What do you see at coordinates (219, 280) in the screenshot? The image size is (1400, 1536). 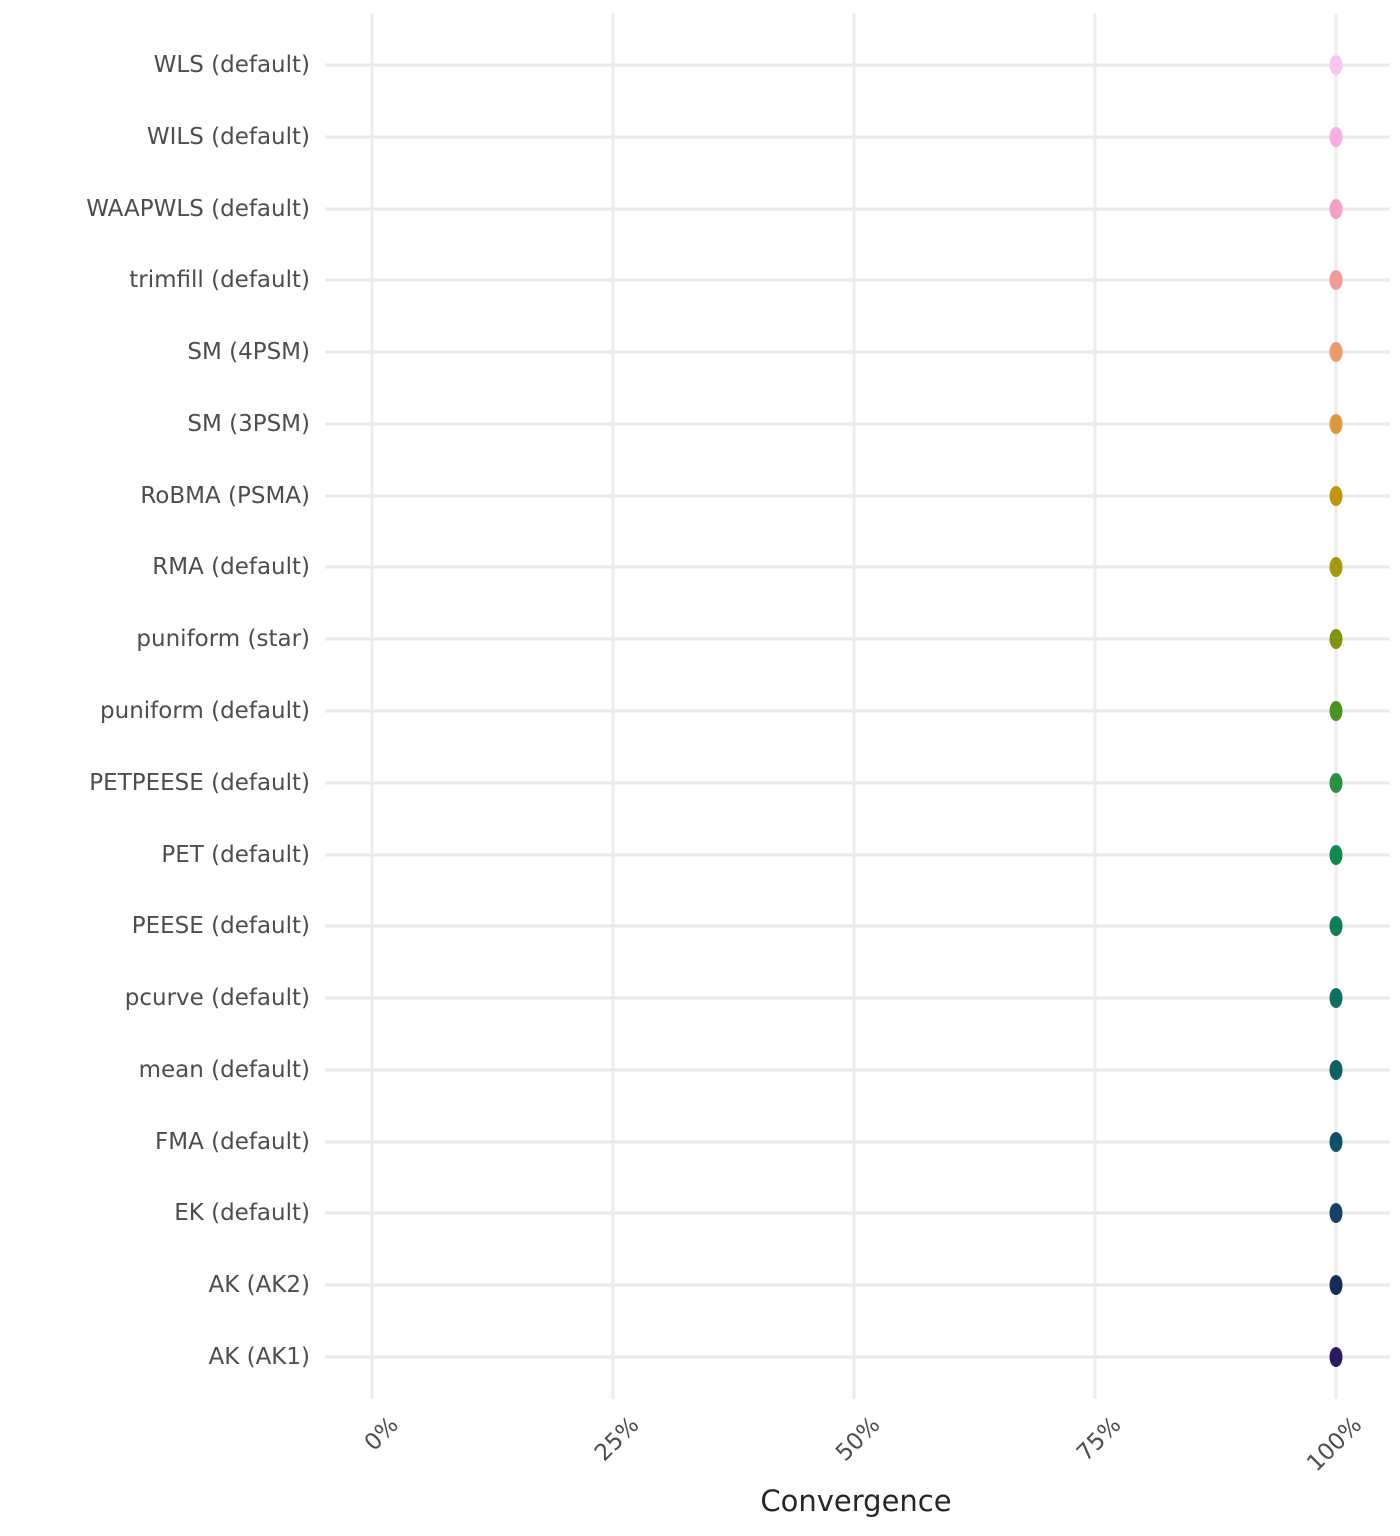 I see `y-axis-label: trimfill (default)` at bounding box center [219, 280].